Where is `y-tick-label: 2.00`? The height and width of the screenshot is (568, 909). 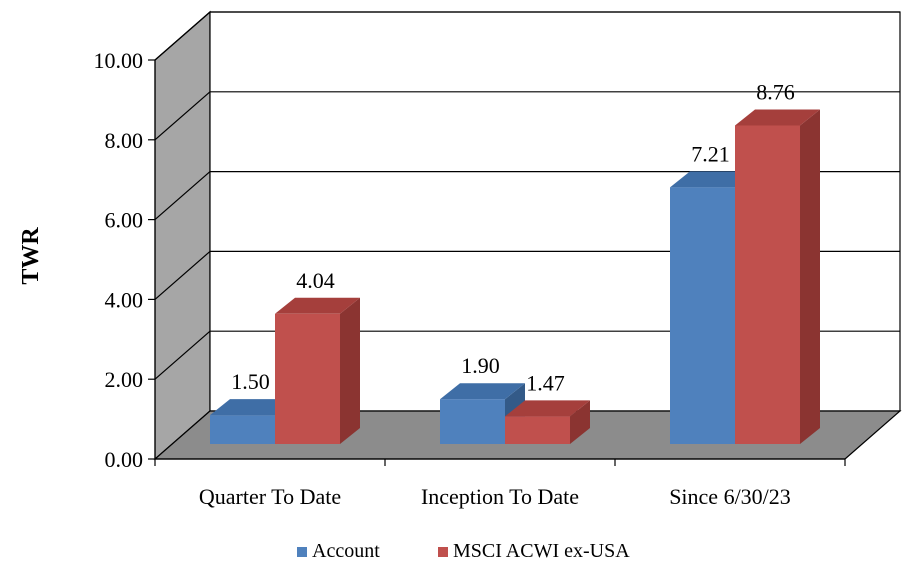
y-tick-label: 2.00 is located at coordinates (124, 379).